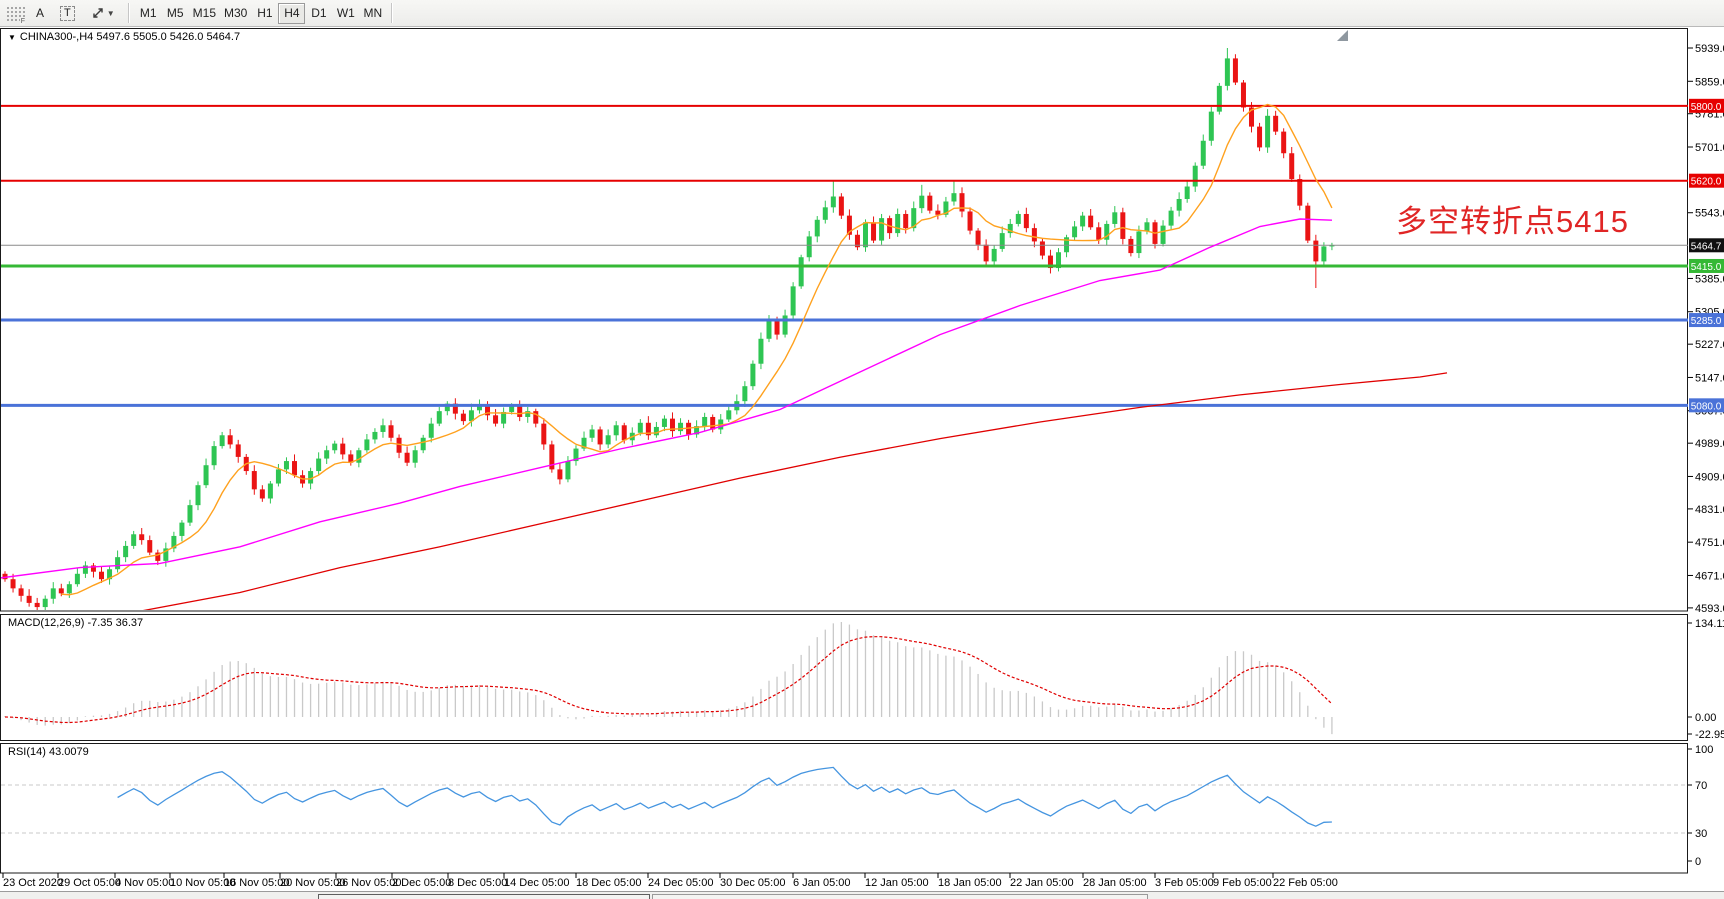 This screenshot has width=1724, height=899. Describe the element at coordinates (76, 623) in the screenshot. I see `macd-label: MACD(12,26,9) -7.35 36.37` at that location.